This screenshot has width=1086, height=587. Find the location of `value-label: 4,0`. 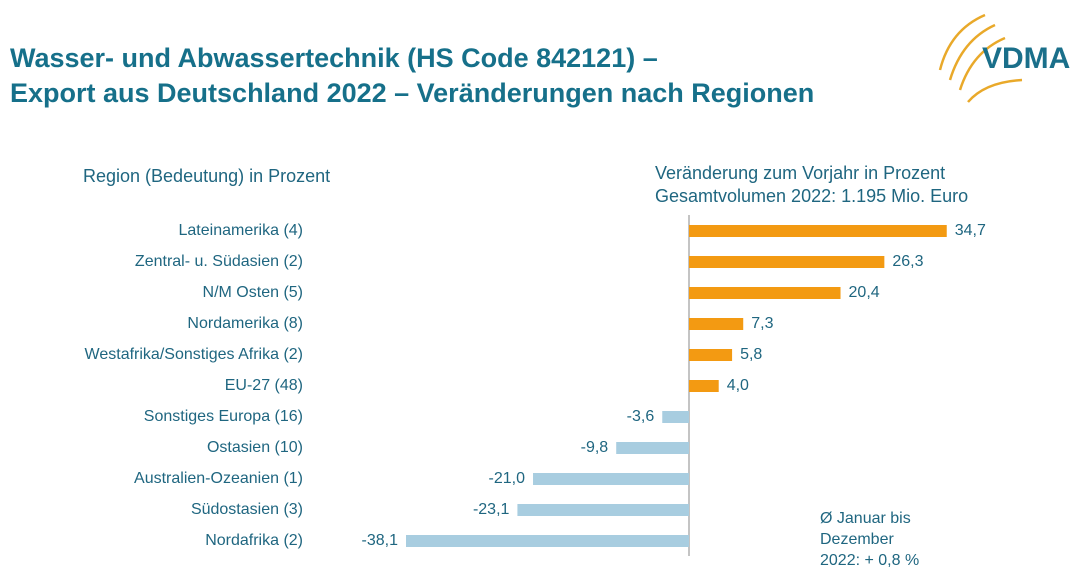

value-label: 4,0 is located at coordinates (738, 385).